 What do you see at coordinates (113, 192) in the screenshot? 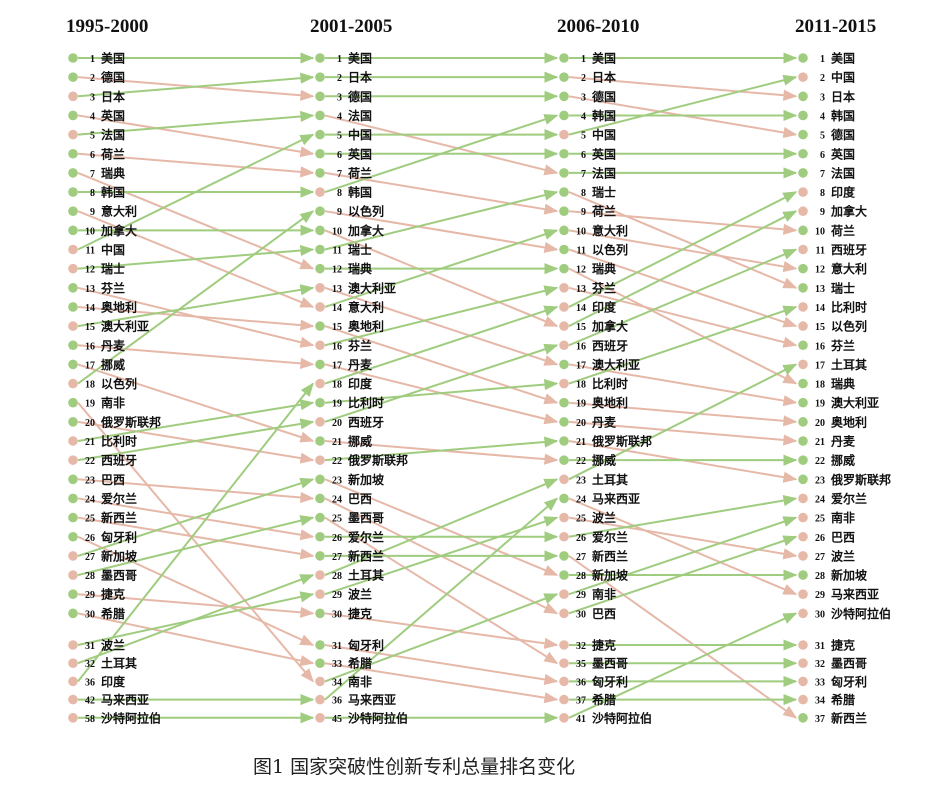
I see `country-label: 韩国` at bounding box center [113, 192].